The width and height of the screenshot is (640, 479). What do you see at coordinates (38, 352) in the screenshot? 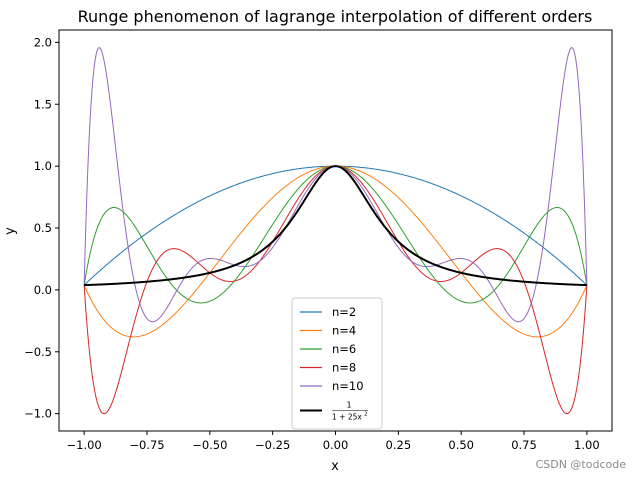
I see `y-tick-label: −0.5` at bounding box center [38, 352].